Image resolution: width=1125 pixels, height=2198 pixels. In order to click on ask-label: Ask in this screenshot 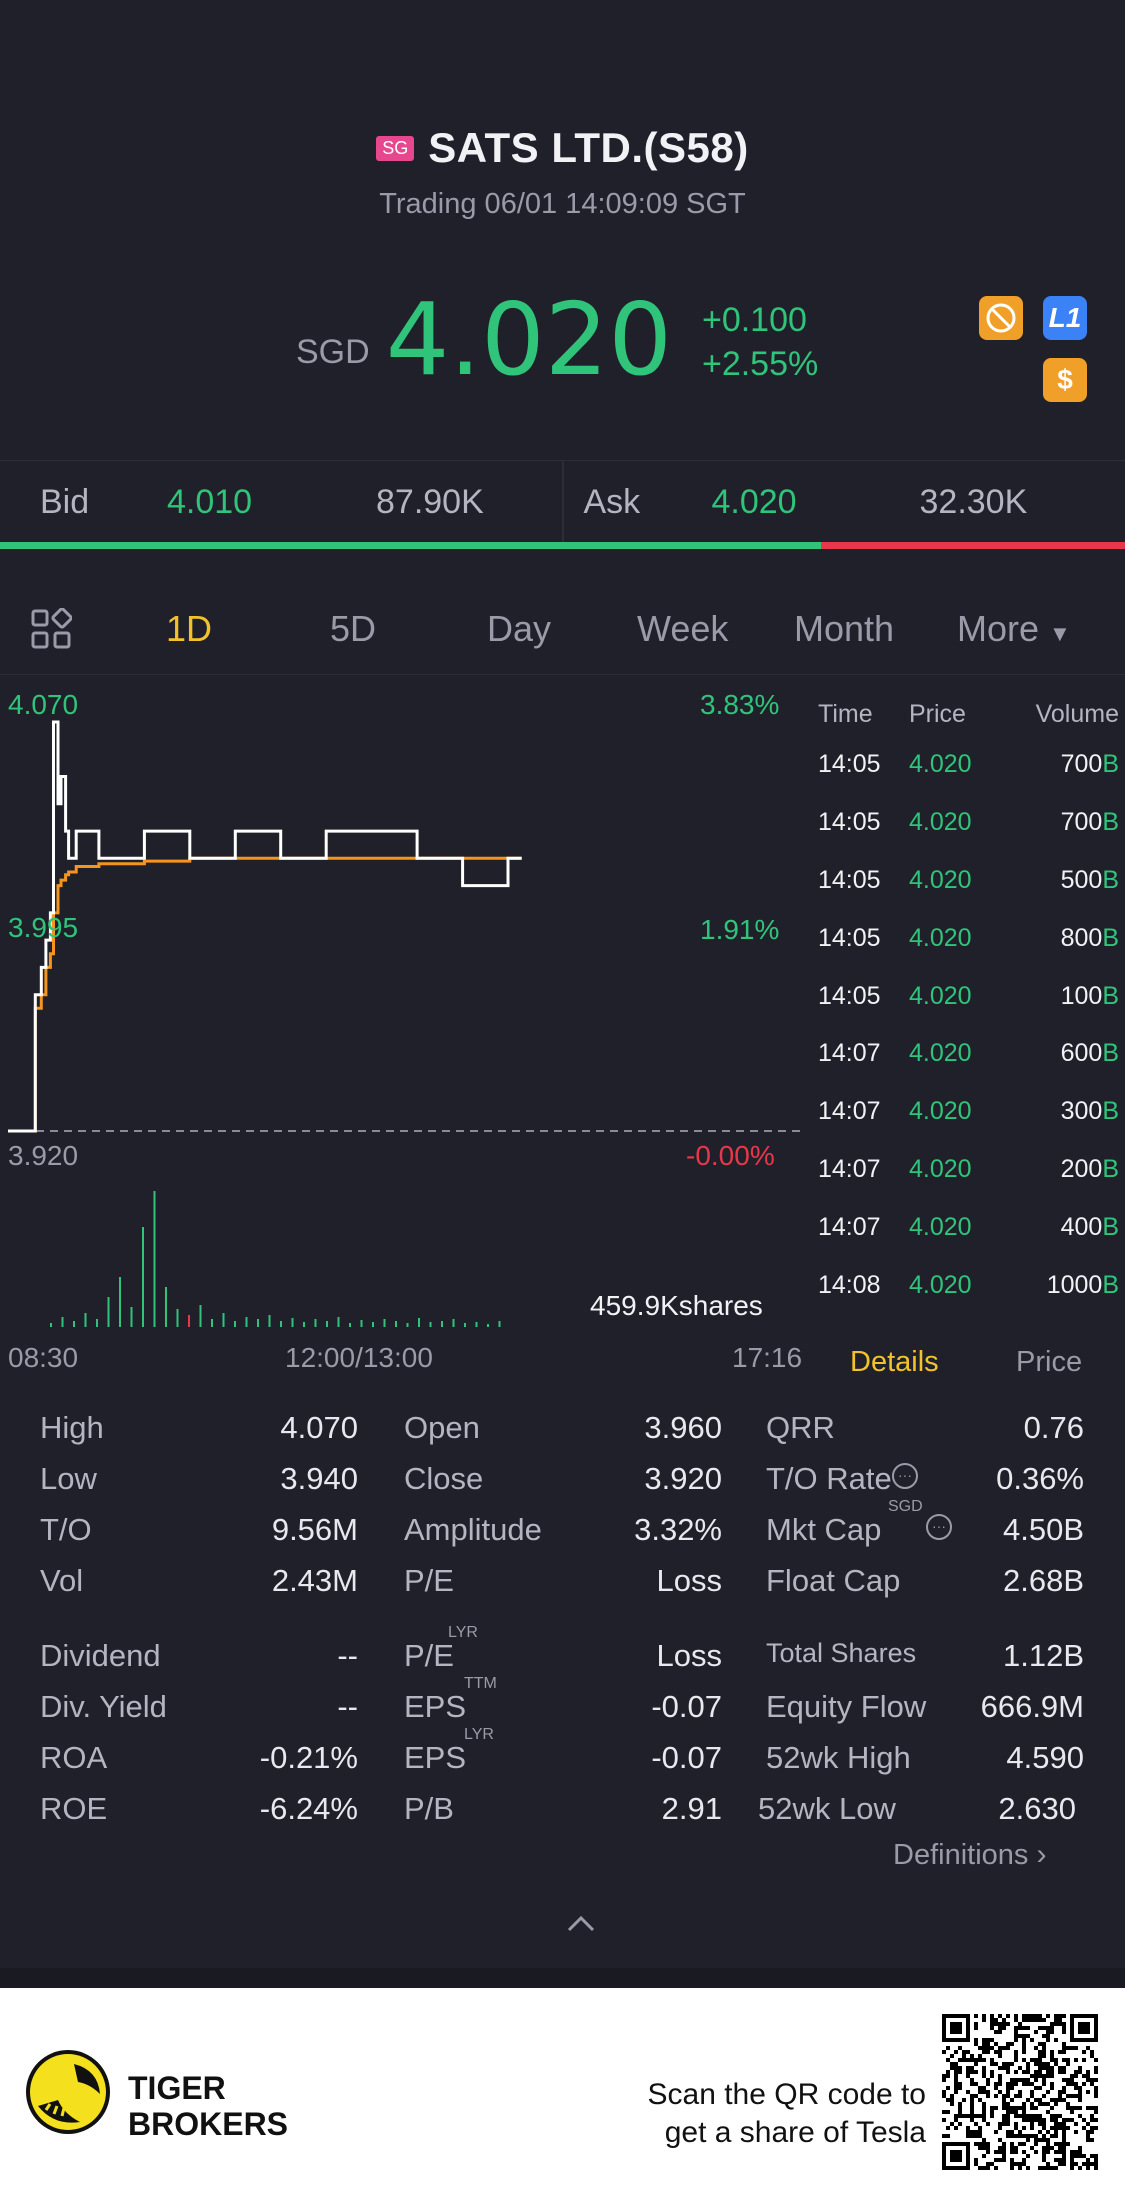, I will do `click(612, 502)`.